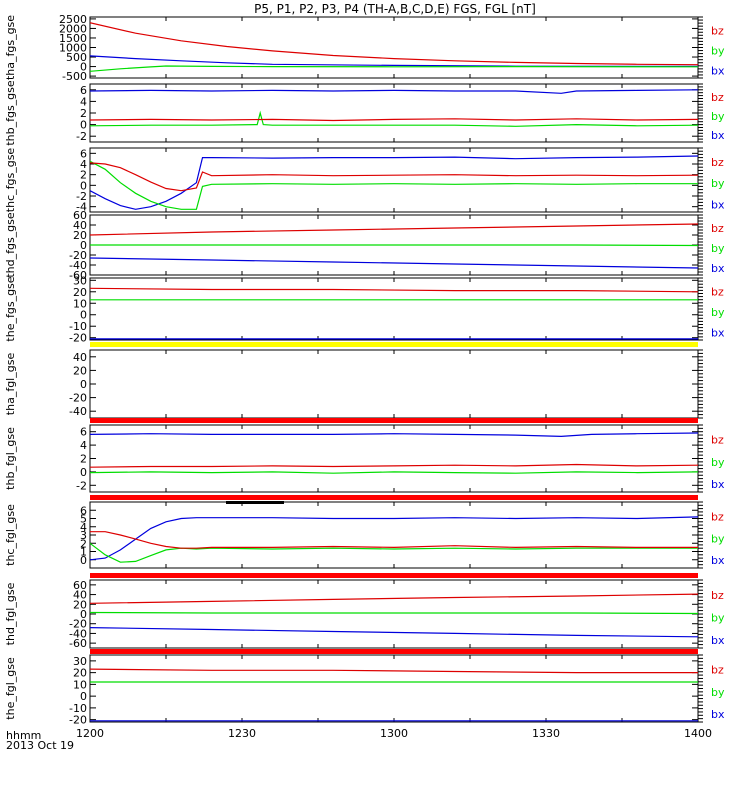 This screenshot has height=800, width=750. What do you see at coordinates (546, 733) in the screenshot?
I see `x-tick-label: 1330` at bounding box center [546, 733].